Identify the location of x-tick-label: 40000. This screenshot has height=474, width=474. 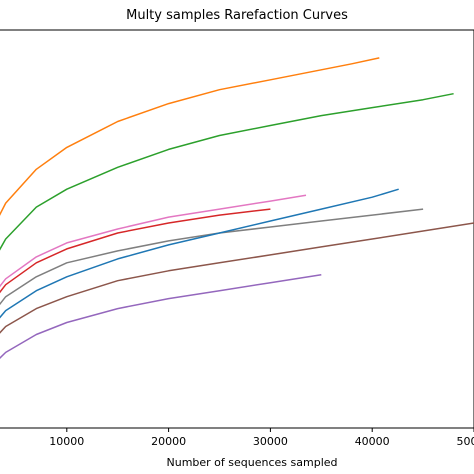
(372, 441).